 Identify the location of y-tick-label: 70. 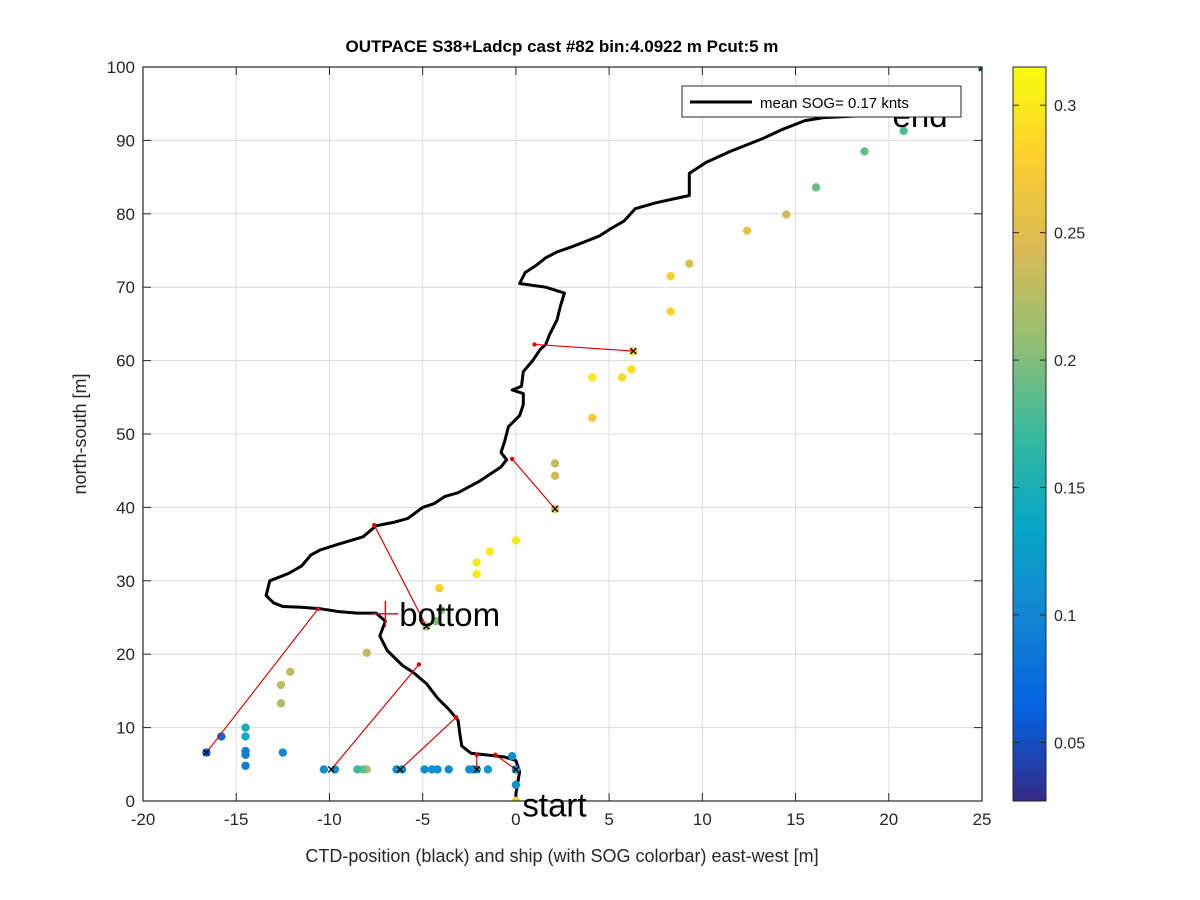
(125, 287).